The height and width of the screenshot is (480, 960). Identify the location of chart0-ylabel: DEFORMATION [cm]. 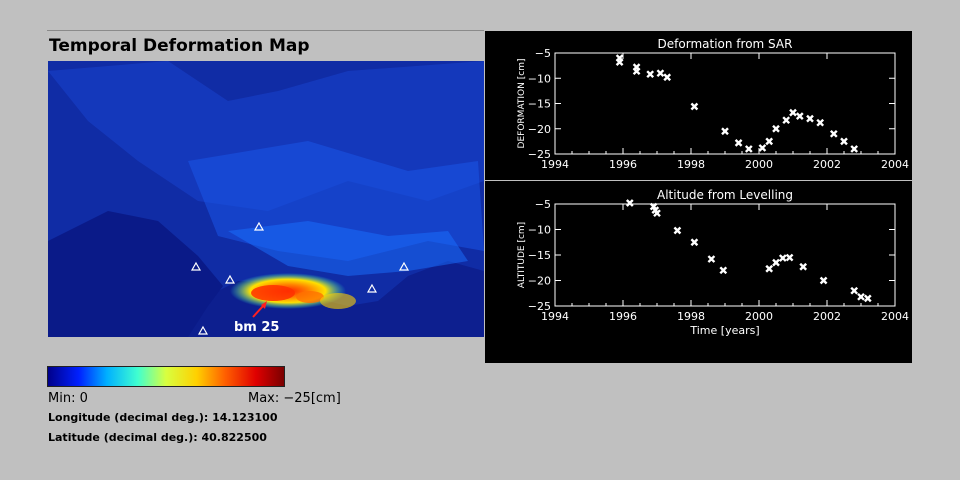
(522, 104).